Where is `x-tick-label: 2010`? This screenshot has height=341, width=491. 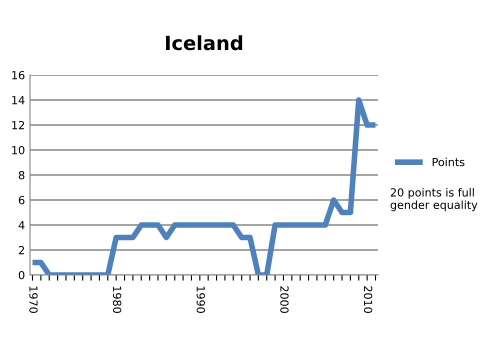
x-tick-label: 2010 is located at coordinates (368, 299).